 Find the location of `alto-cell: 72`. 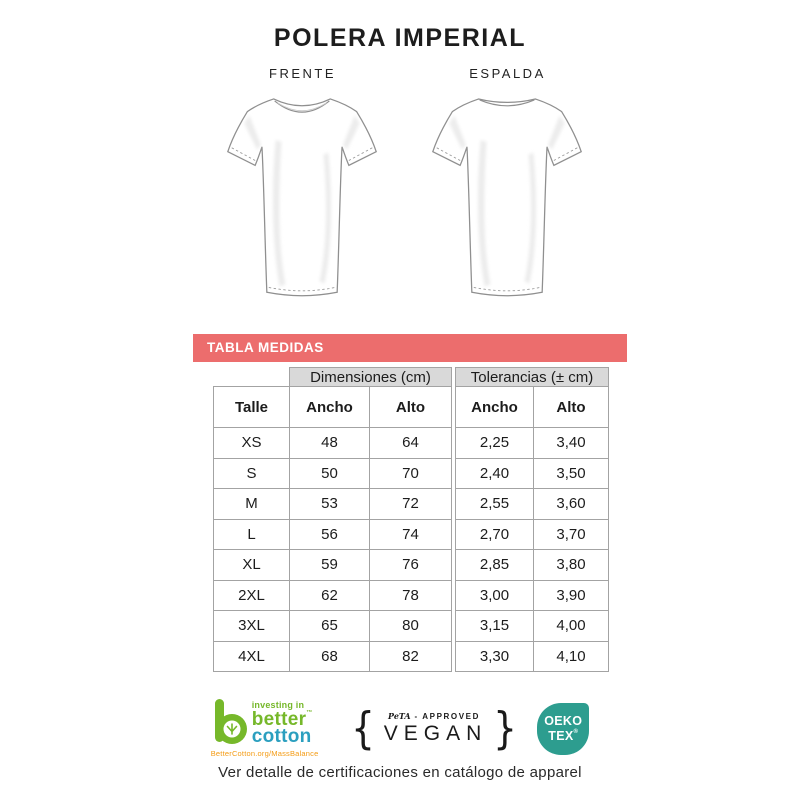

alto-cell: 72 is located at coordinates (410, 504).